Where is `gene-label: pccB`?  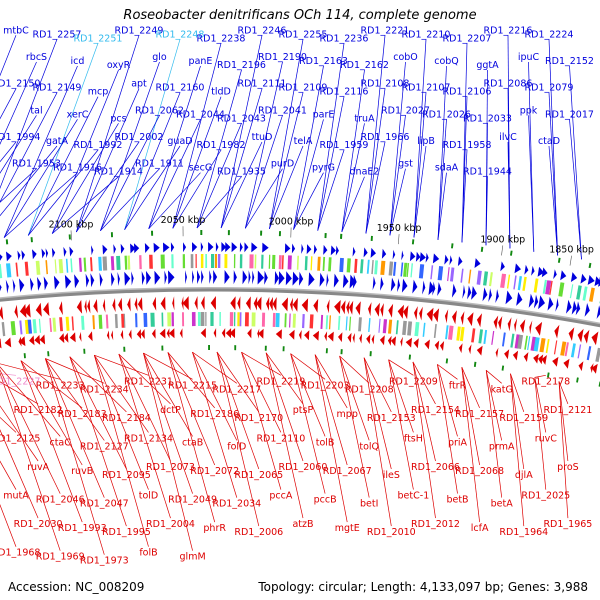 gene-label: pccB is located at coordinates (325, 500).